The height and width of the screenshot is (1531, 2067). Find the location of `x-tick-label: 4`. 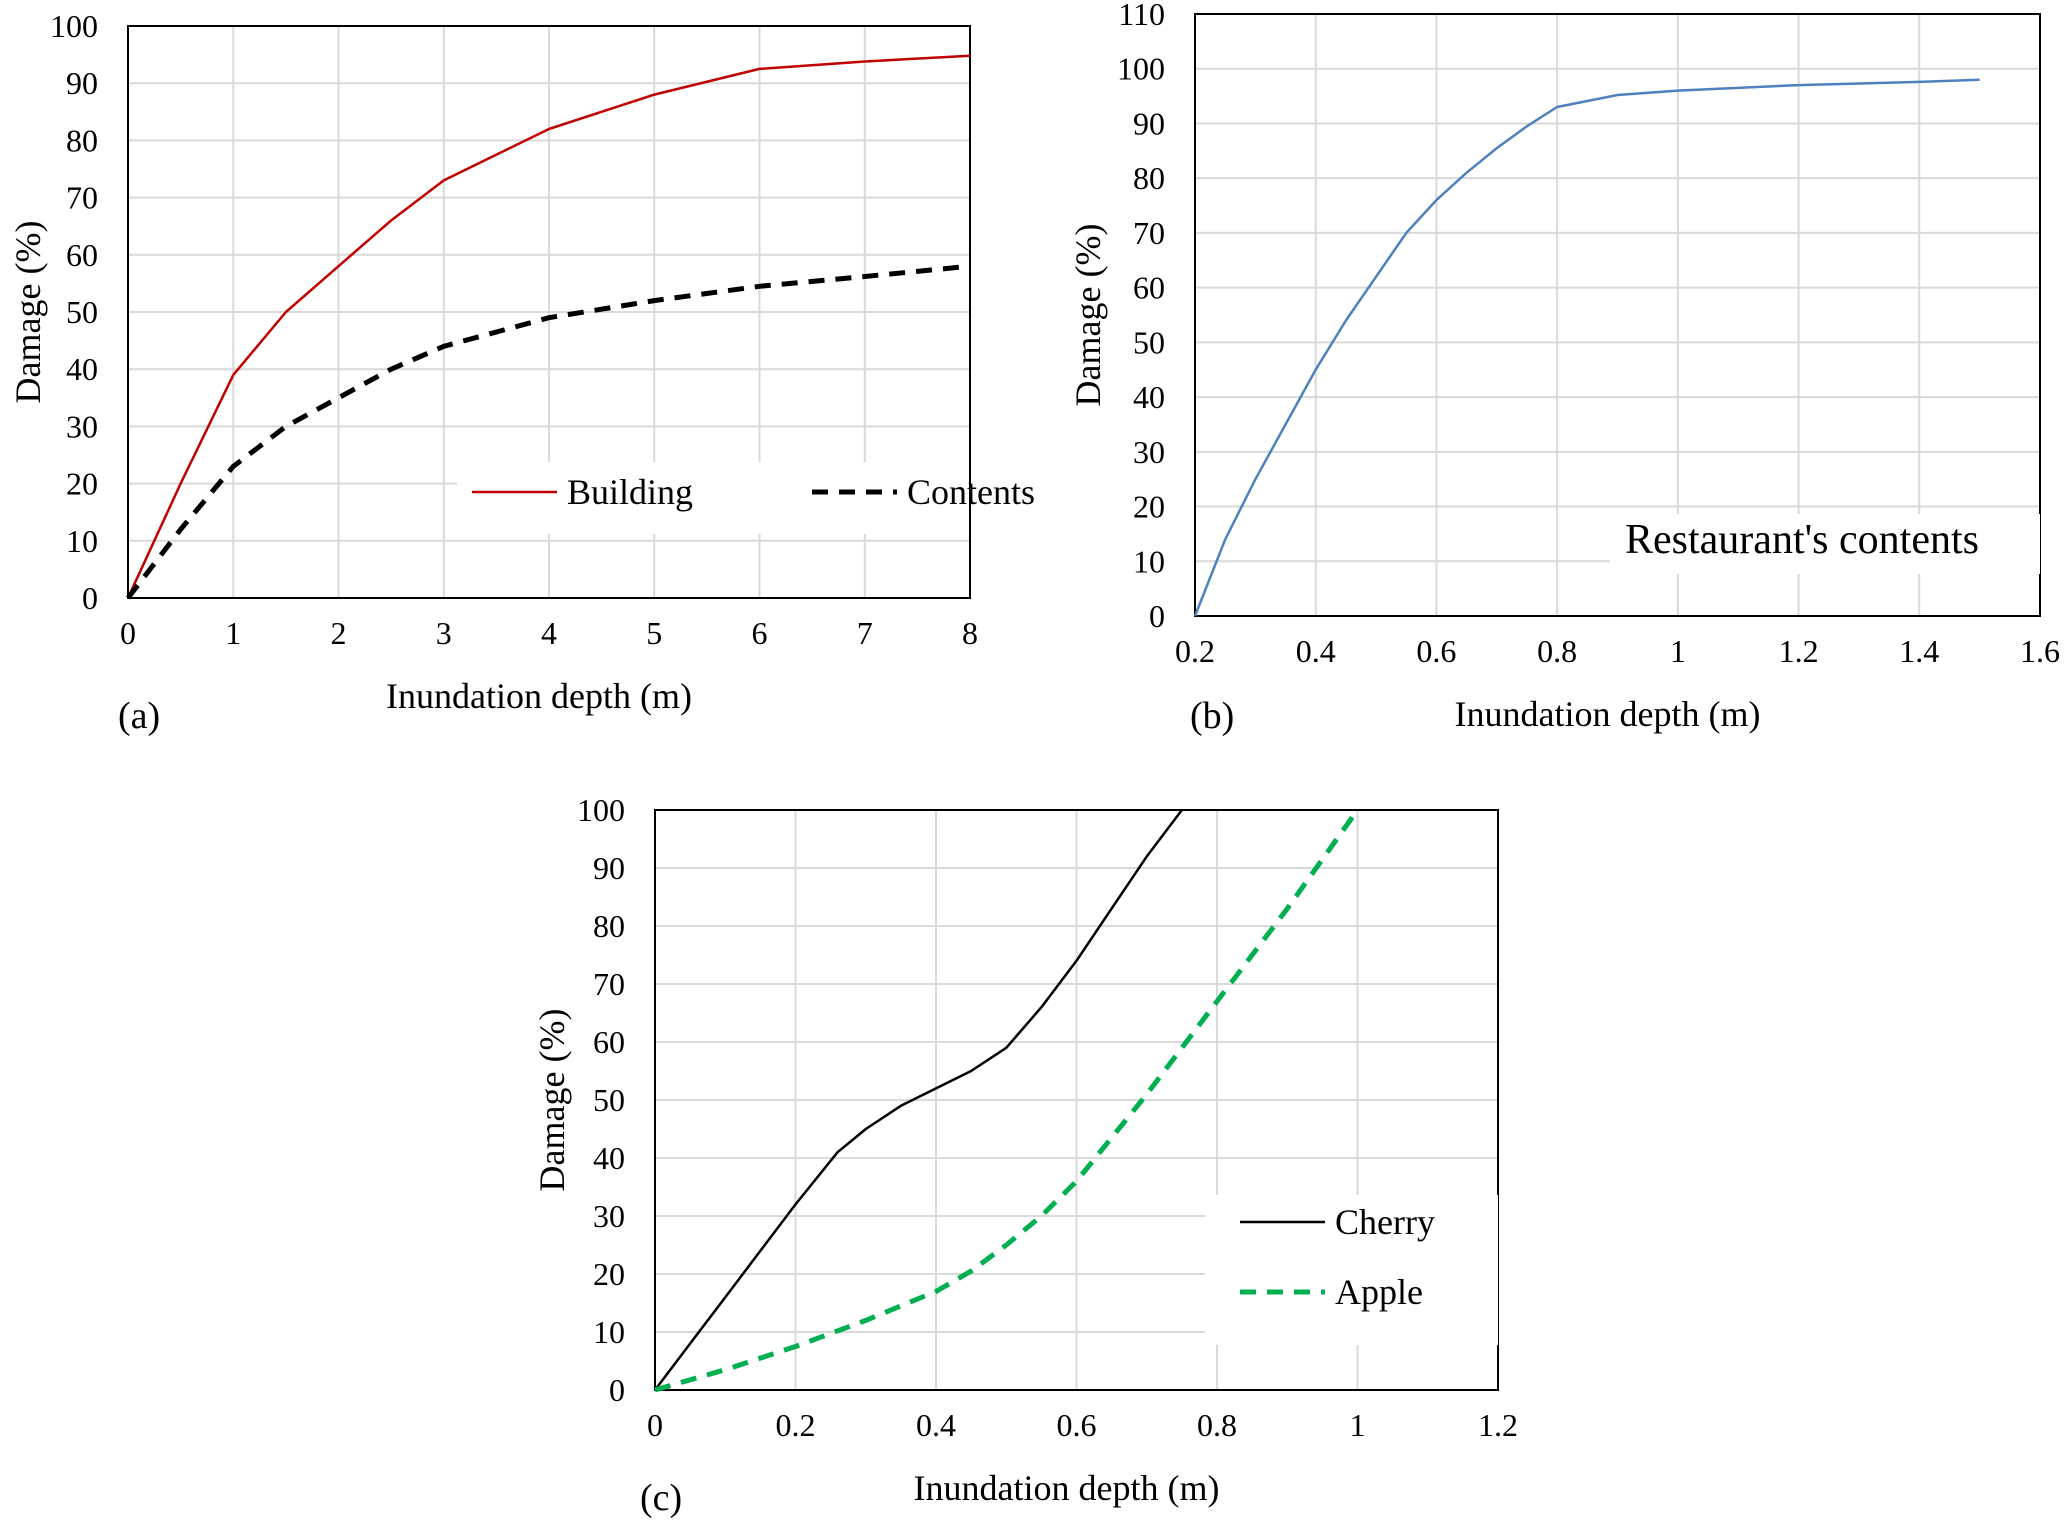

x-tick-label: 4 is located at coordinates (549, 633).